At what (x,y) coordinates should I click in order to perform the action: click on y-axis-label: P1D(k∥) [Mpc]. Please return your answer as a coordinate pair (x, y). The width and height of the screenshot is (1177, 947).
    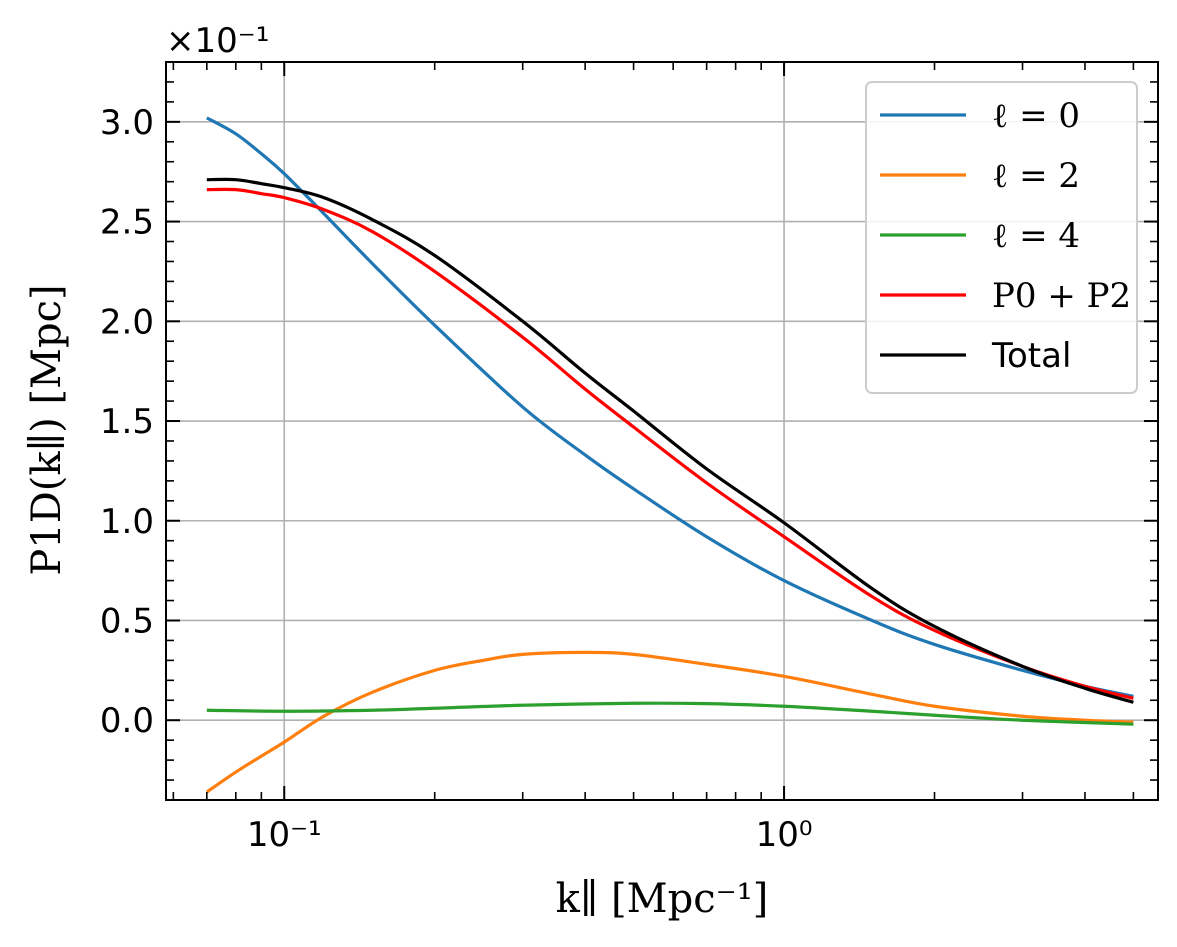
    Looking at the image, I should click on (47, 429).